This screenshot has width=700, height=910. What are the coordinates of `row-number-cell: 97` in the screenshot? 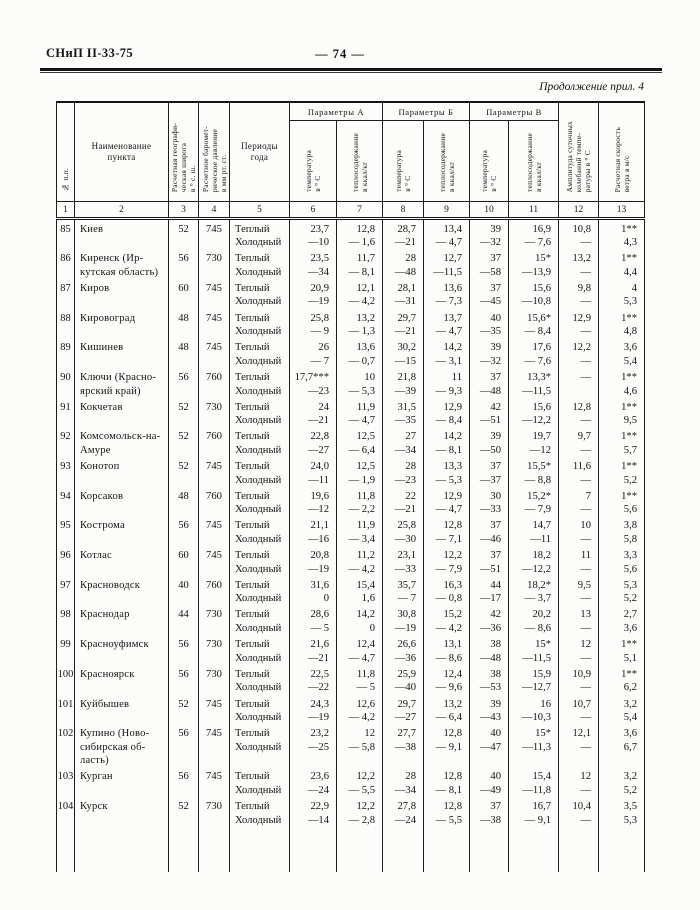 It's located at (65, 591).